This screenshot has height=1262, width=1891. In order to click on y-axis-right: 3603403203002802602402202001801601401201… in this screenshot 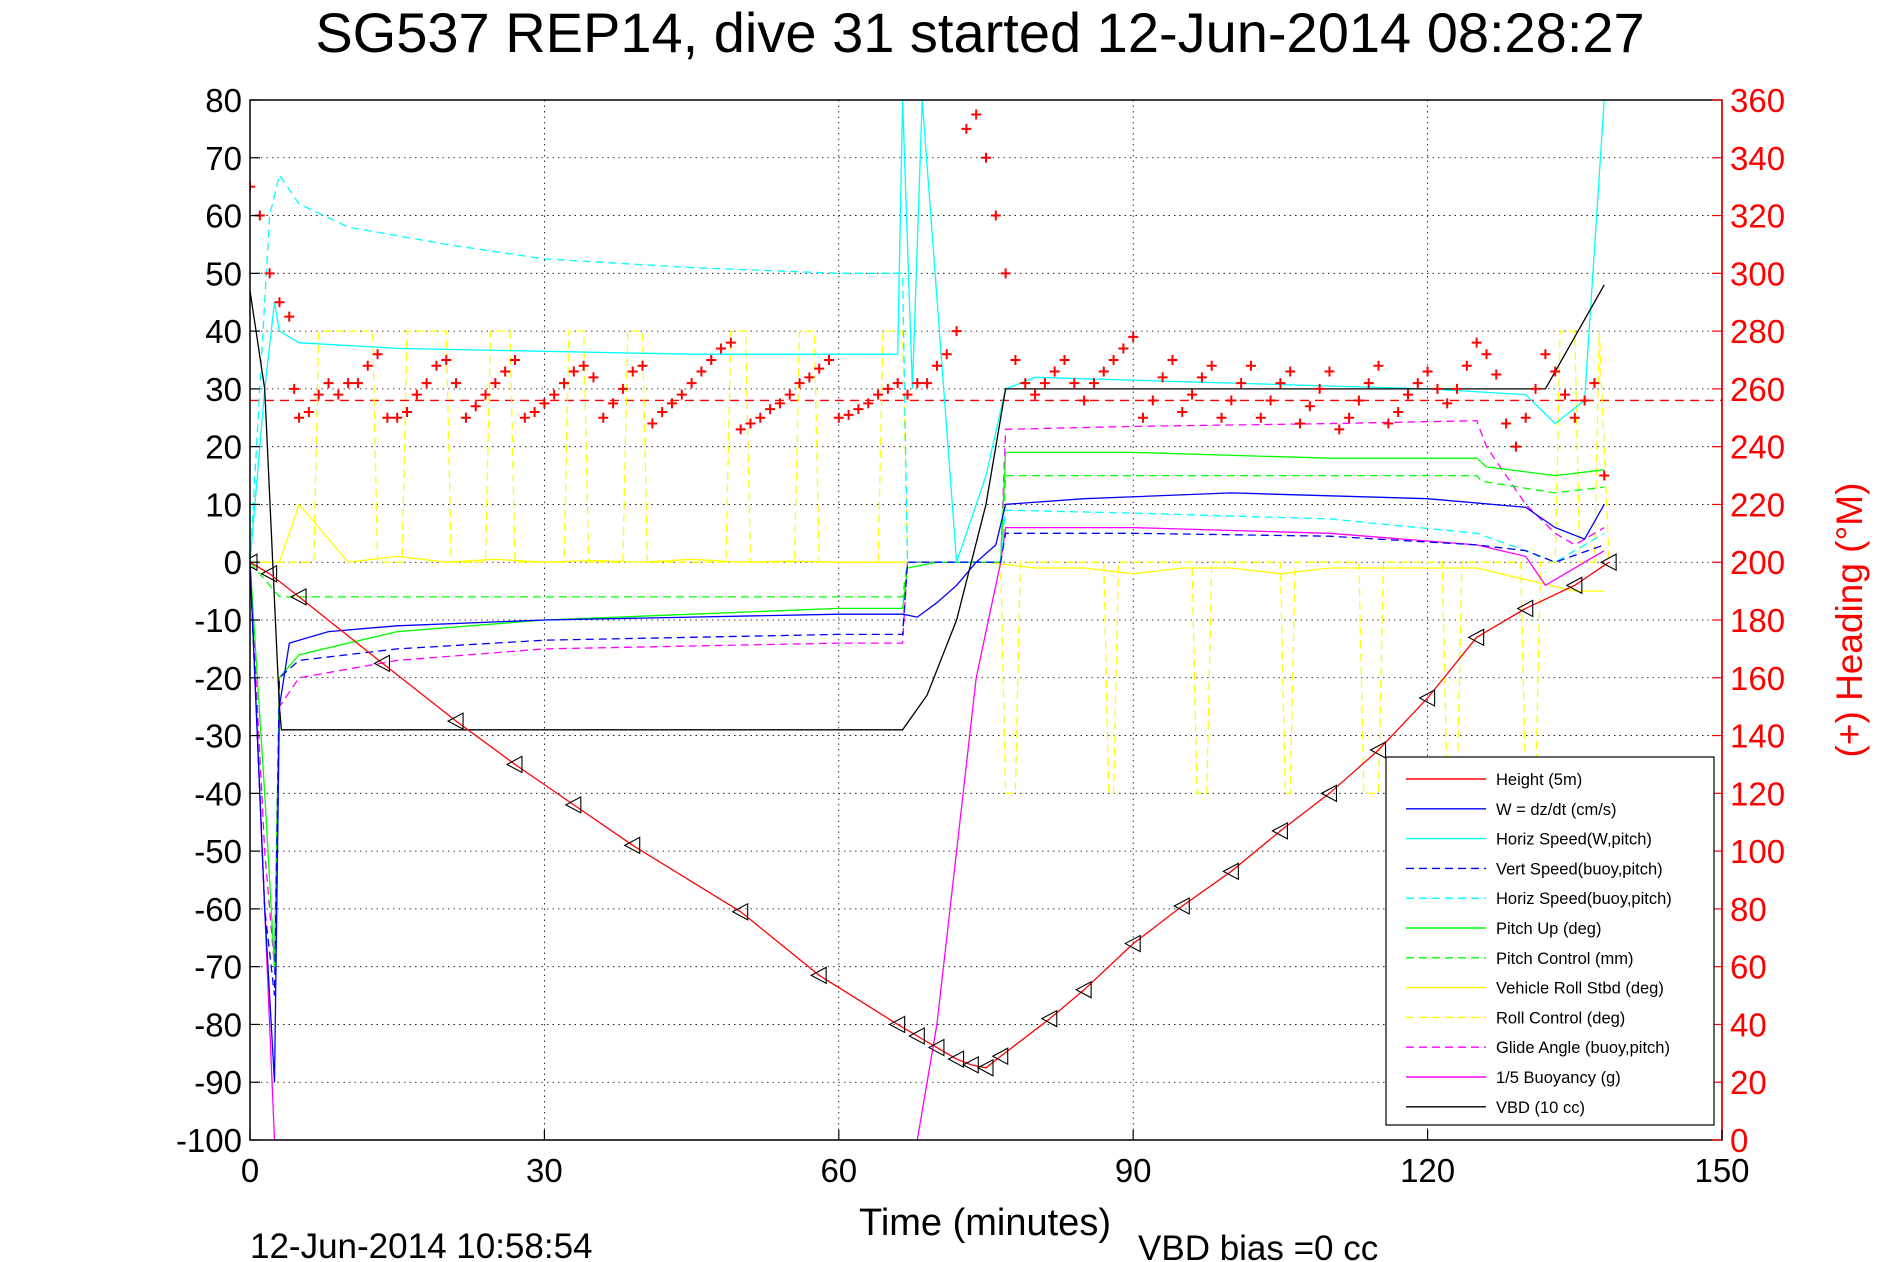, I will do `click(1748, 620)`.